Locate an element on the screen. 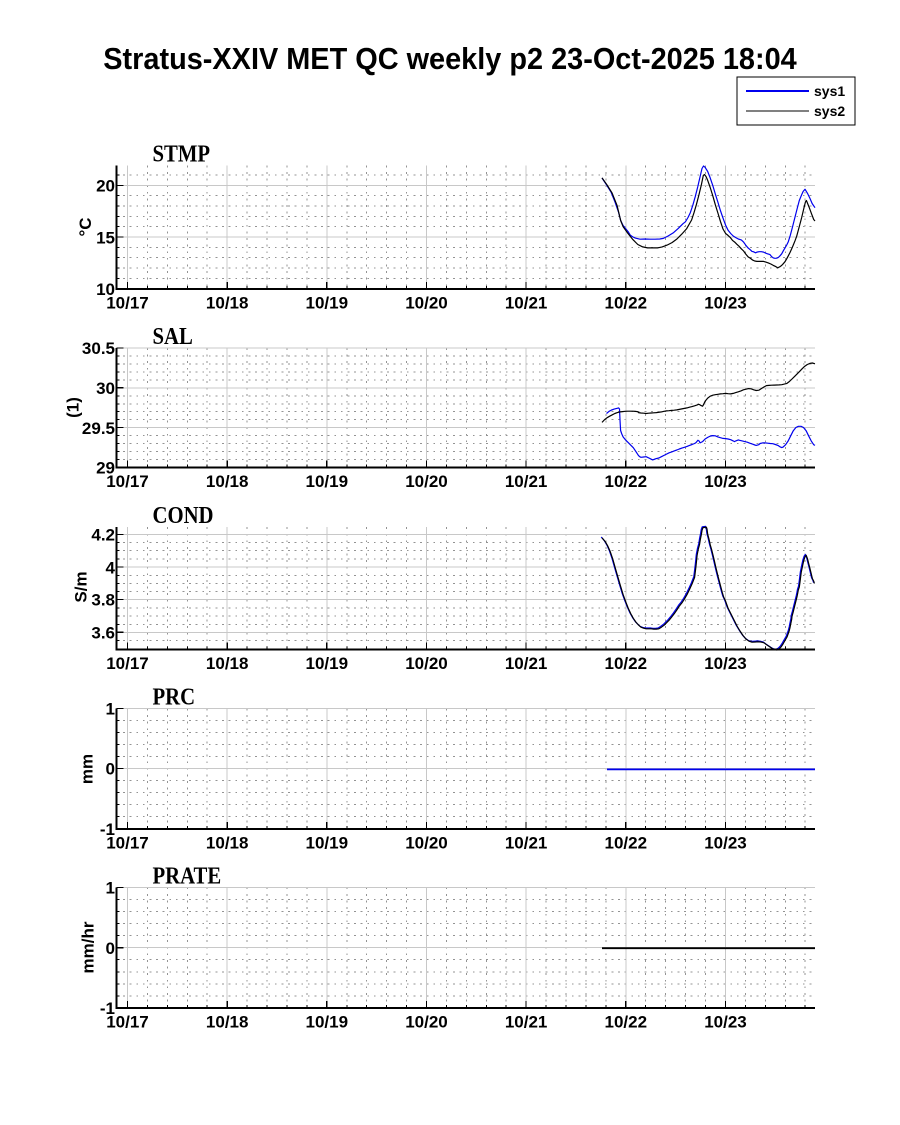  svg-text: sys1 is located at coordinates (829, 91).